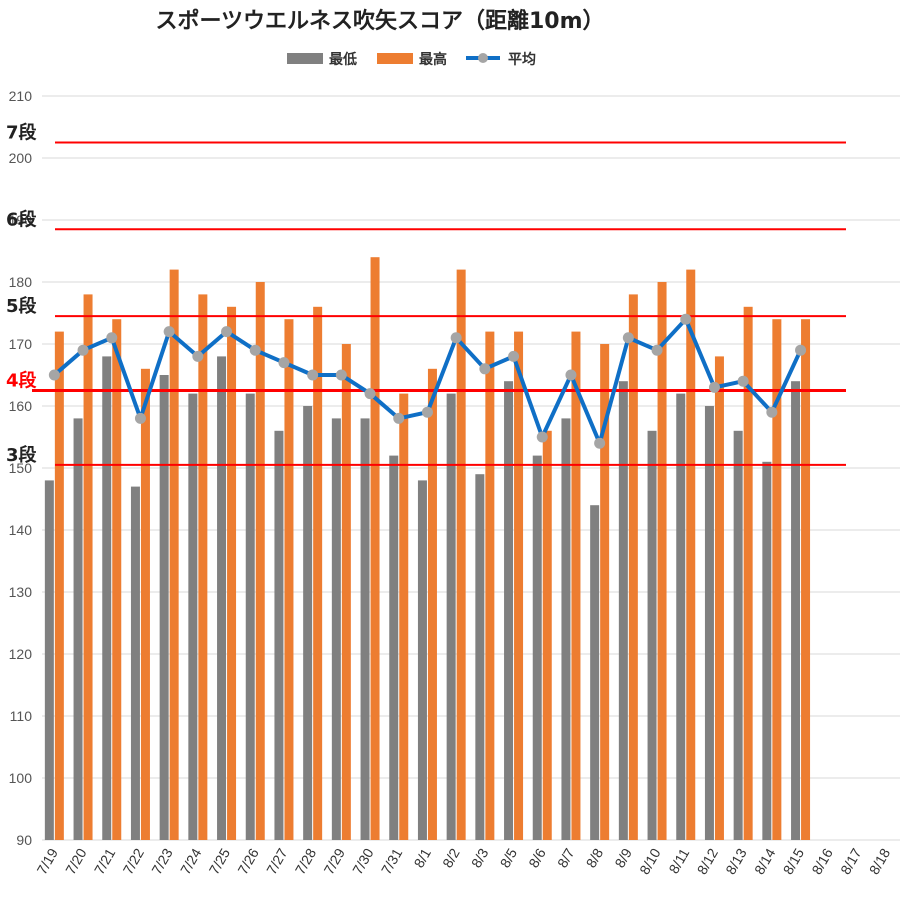 The width and height of the screenshot is (900, 900). What do you see at coordinates (306, 861) in the screenshot?
I see `x-tick-label: 7/28` at bounding box center [306, 861].